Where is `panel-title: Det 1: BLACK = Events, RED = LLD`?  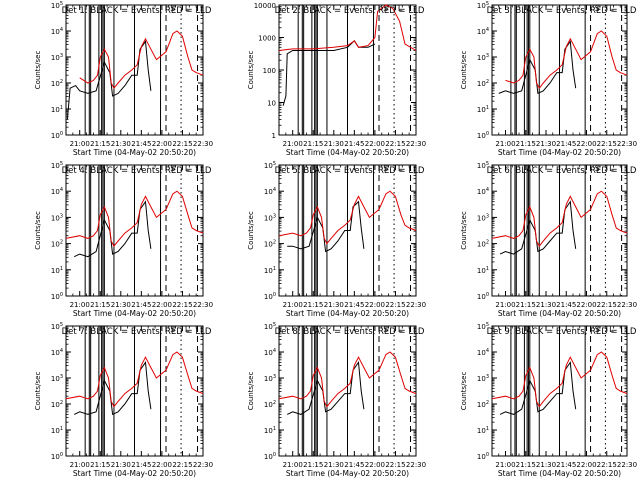
panel-title: Det 1: BLACK = Events, RED = LLD is located at coordinates (137, 11).